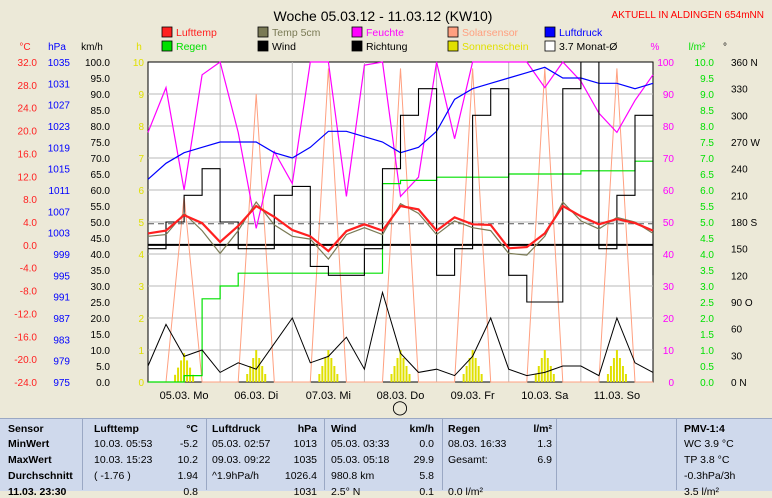 Image resolution: width=772 pixels, height=498 pixels. Describe the element at coordinates (385, 33) in the screenshot. I see `legend-label: Feuchte` at that location.